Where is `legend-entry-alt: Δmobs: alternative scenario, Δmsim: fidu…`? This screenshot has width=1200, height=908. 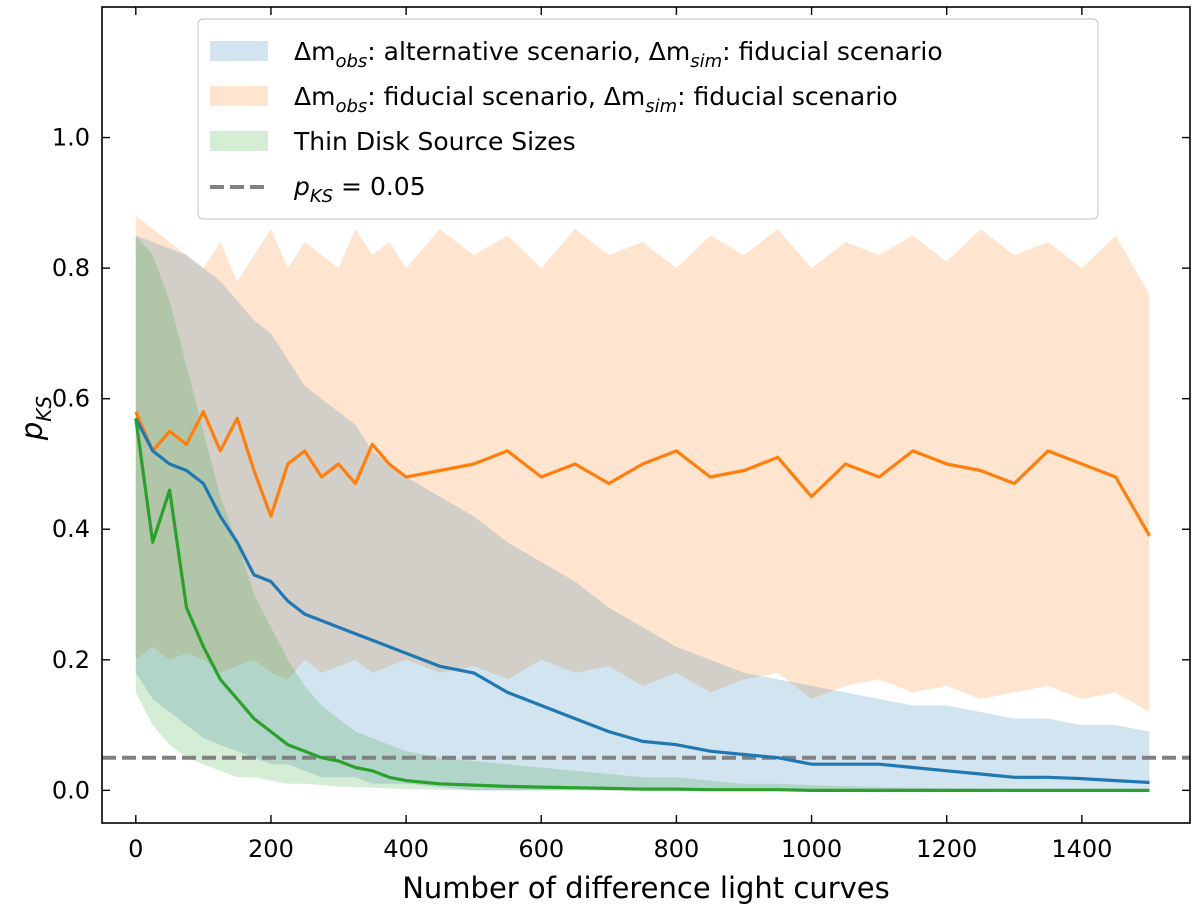 legend-entry-alt: Δmobs: alternative scenario, Δmsim: fidu… is located at coordinates (618, 54).